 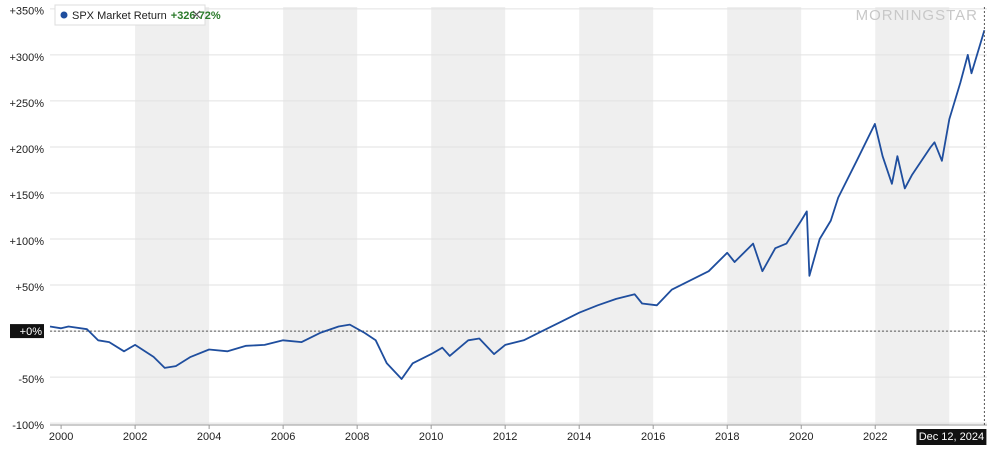 What do you see at coordinates (875, 437) in the screenshot?
I see `x-tick-label: 2022` at bounding box center [875, 437].